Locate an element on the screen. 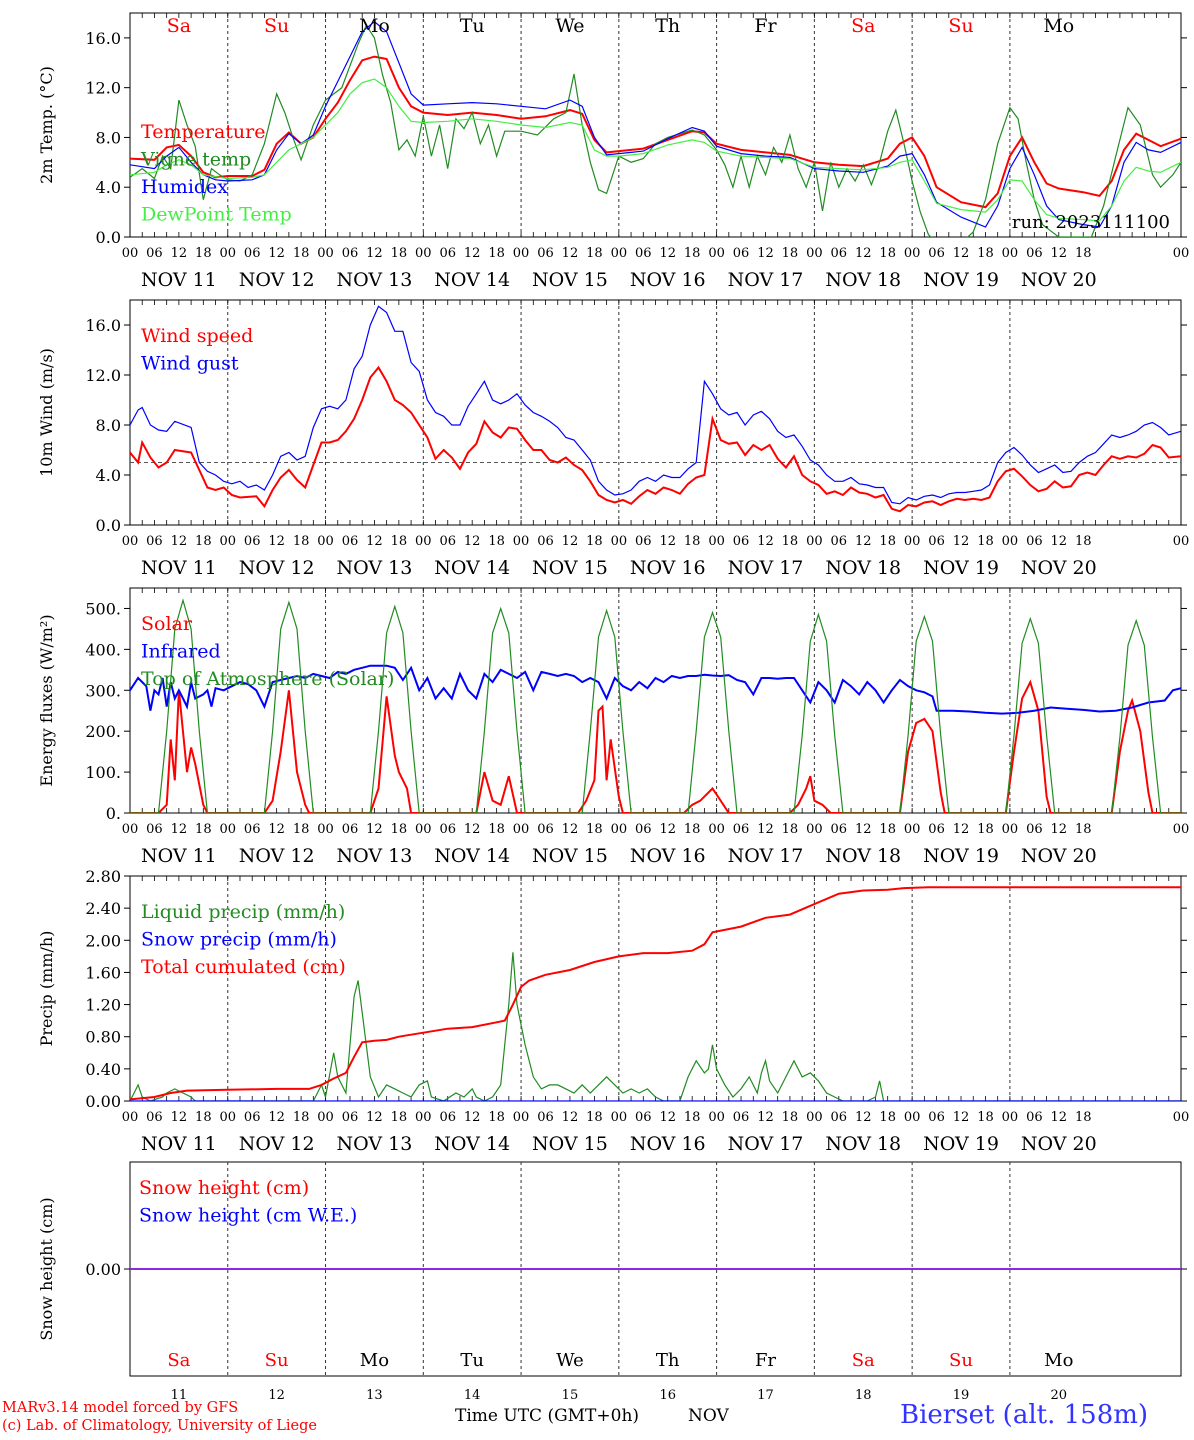  run-annotation: run: 2023111100 is located at coordinates (1091, 222).